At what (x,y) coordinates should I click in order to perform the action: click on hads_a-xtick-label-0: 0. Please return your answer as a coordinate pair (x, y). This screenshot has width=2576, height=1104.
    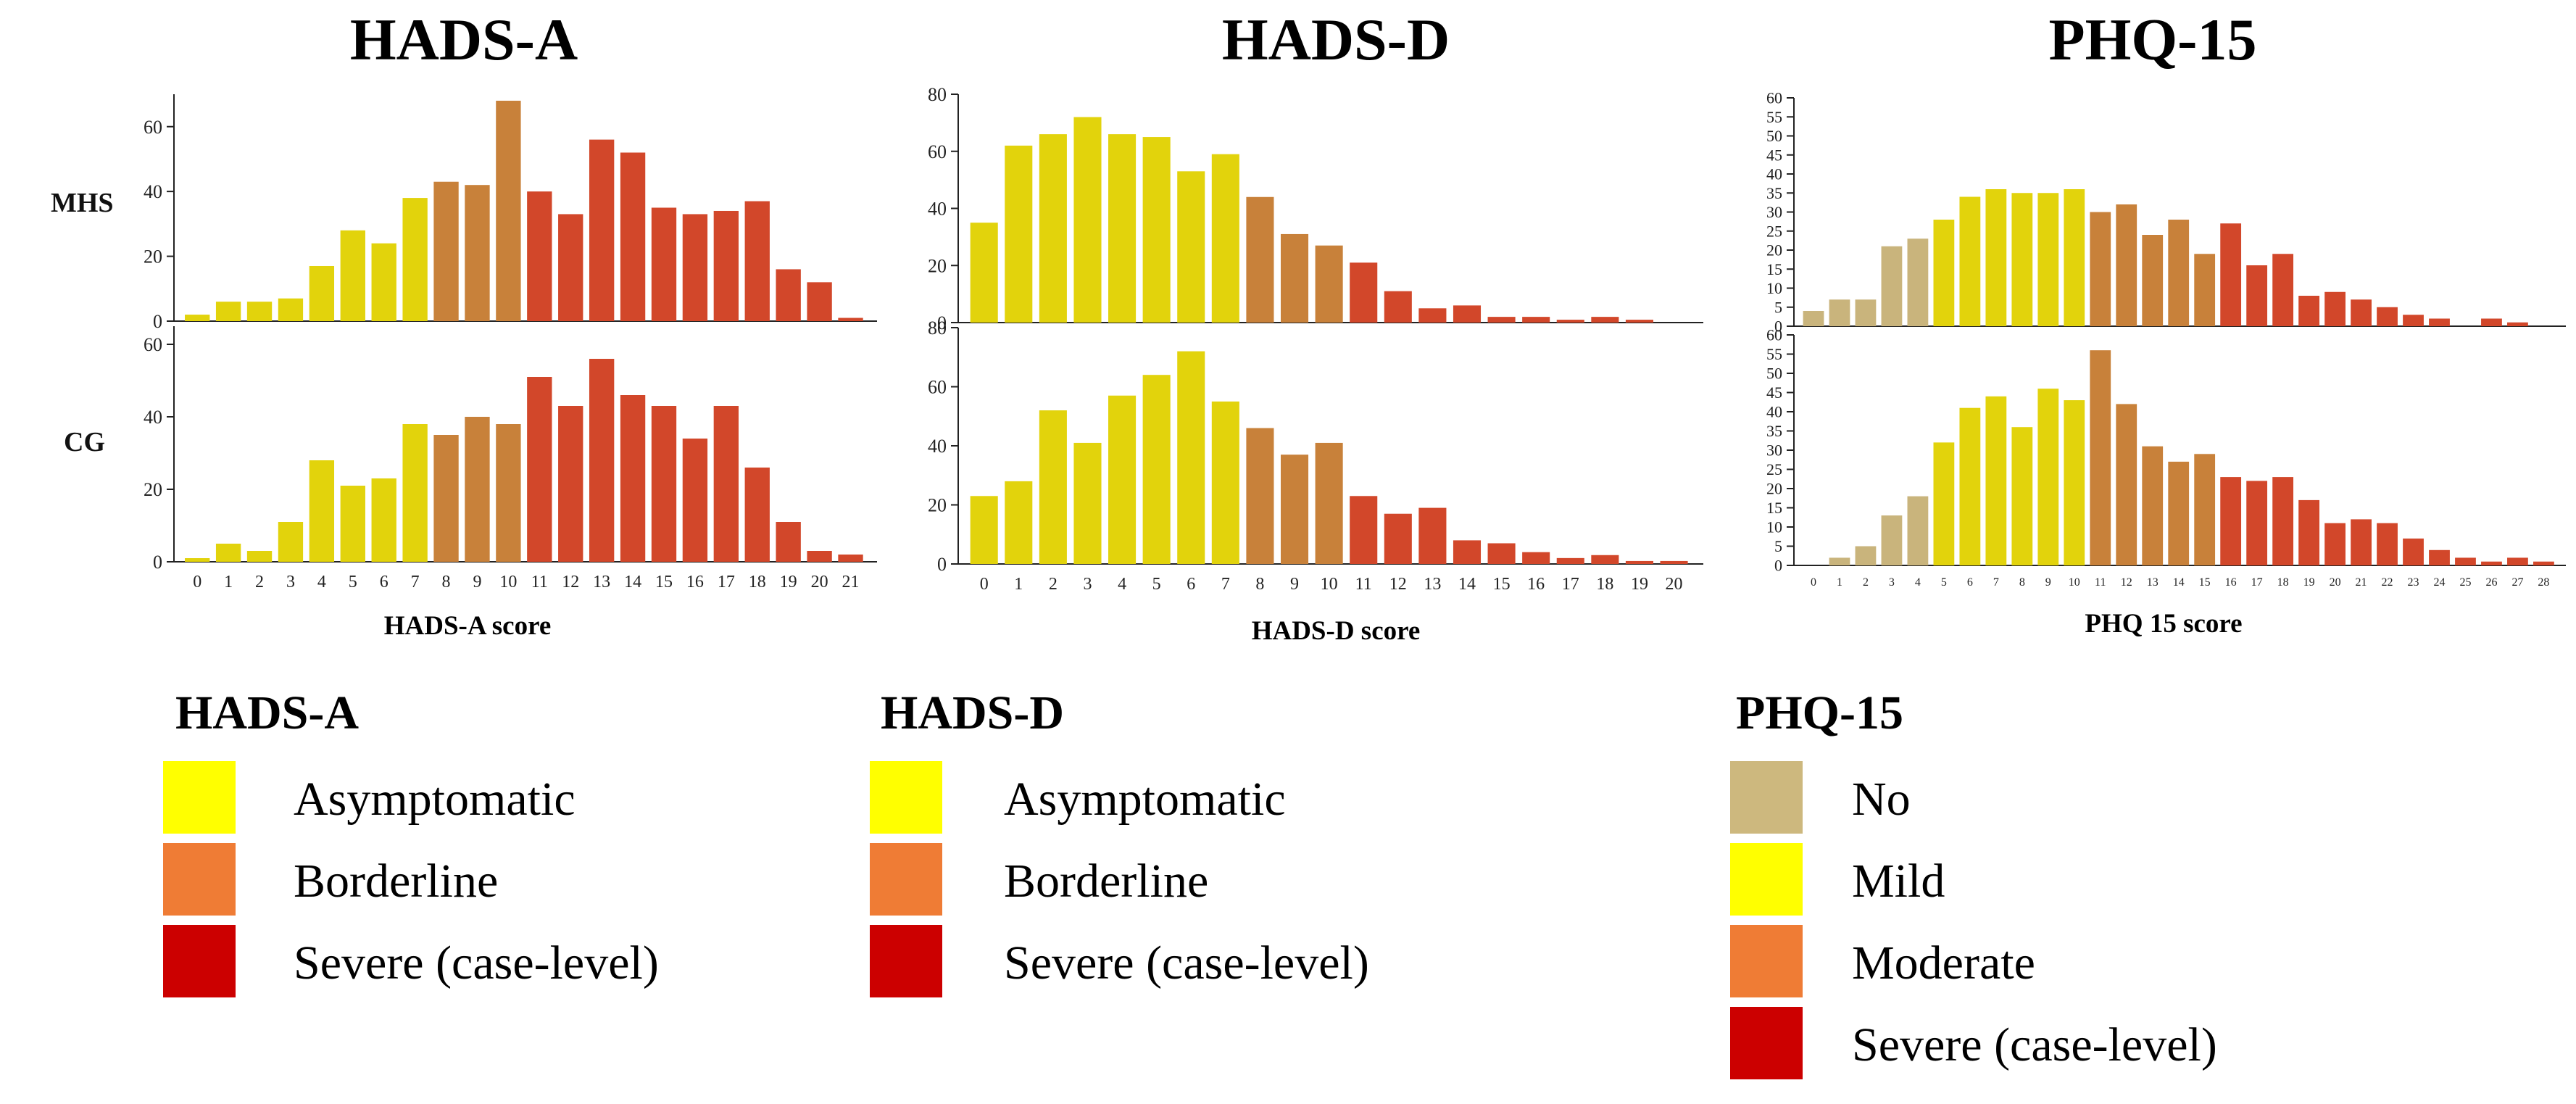
    Looking at the image, I should click on (197, 582).